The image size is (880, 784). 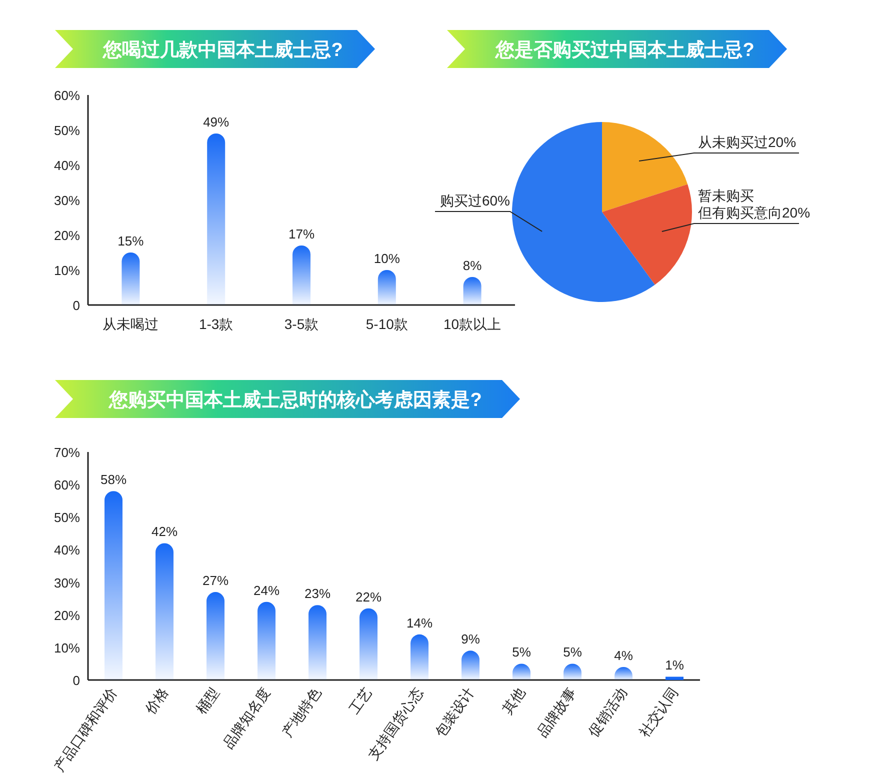 I want to click on slice-label: 购买过60%, so click(x=475, y=200).